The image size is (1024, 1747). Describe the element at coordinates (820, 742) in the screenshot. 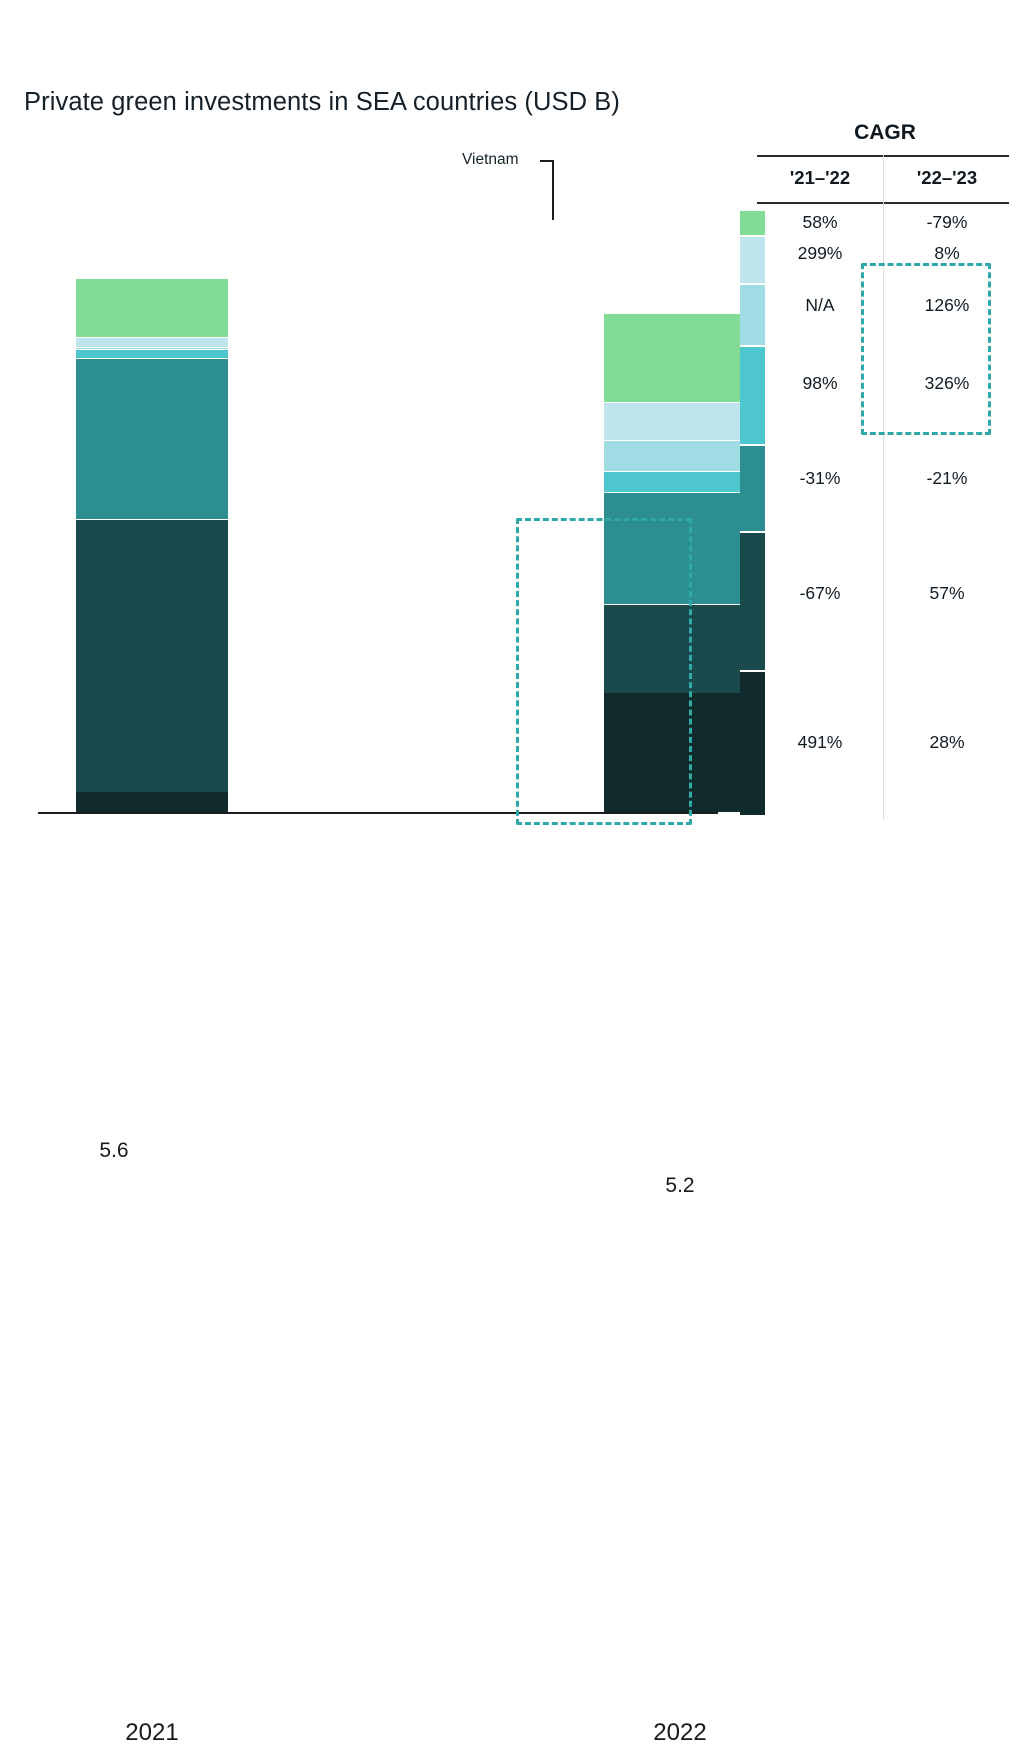

I see `cagr-value-indonesia-21-22: 491%` at that location.